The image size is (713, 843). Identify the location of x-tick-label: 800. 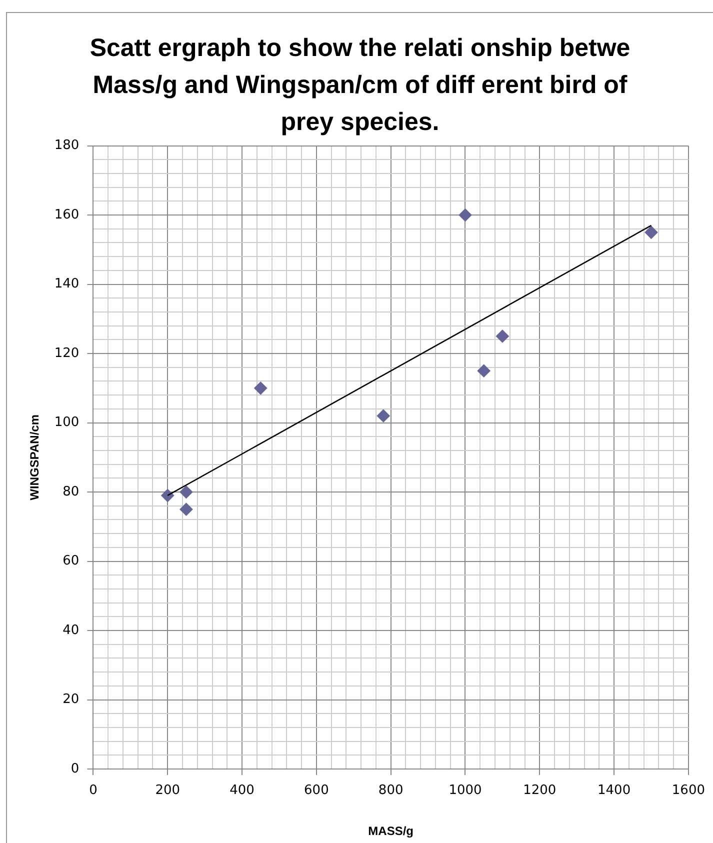
(391, 790).